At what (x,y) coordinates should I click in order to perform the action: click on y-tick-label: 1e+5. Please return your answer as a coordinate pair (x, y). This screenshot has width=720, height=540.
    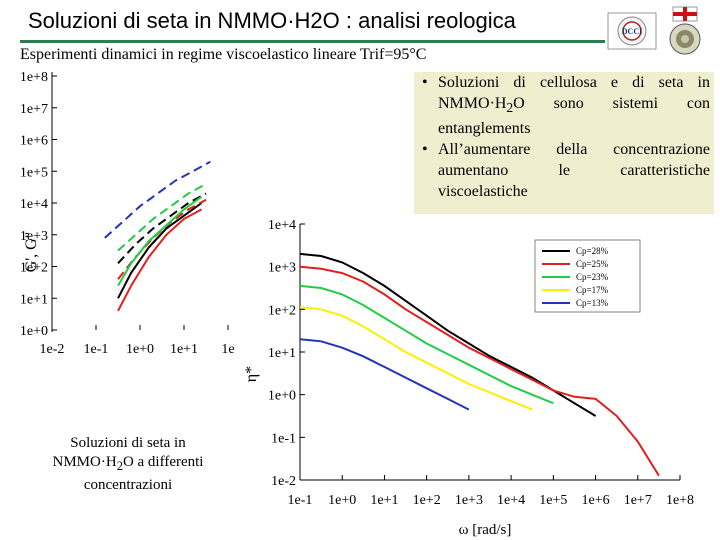
    Looking at the image, I should click on (34, 172).